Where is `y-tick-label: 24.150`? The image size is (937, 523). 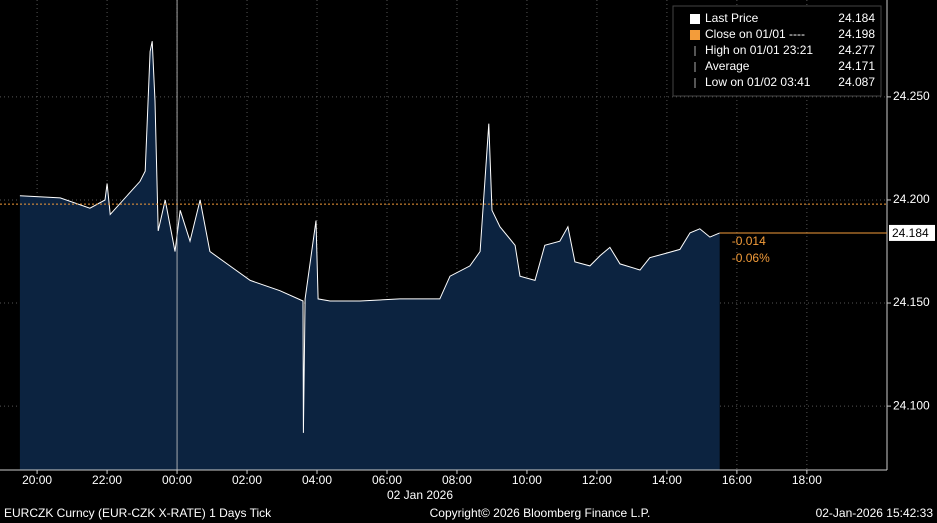
y-tick-label: 24.150 is located at coordinates (911, 302).